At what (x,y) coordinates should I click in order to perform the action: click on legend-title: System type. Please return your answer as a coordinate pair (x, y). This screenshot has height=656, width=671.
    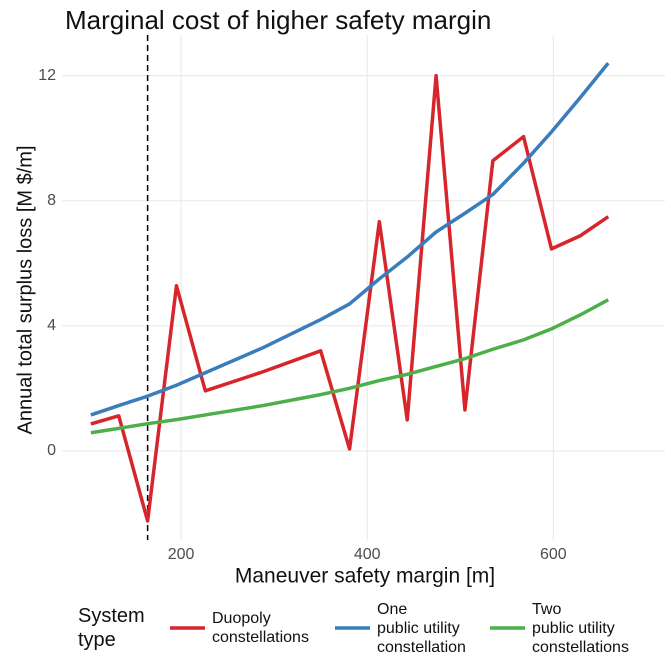
    Looking at the image, I should click on (111, 628).